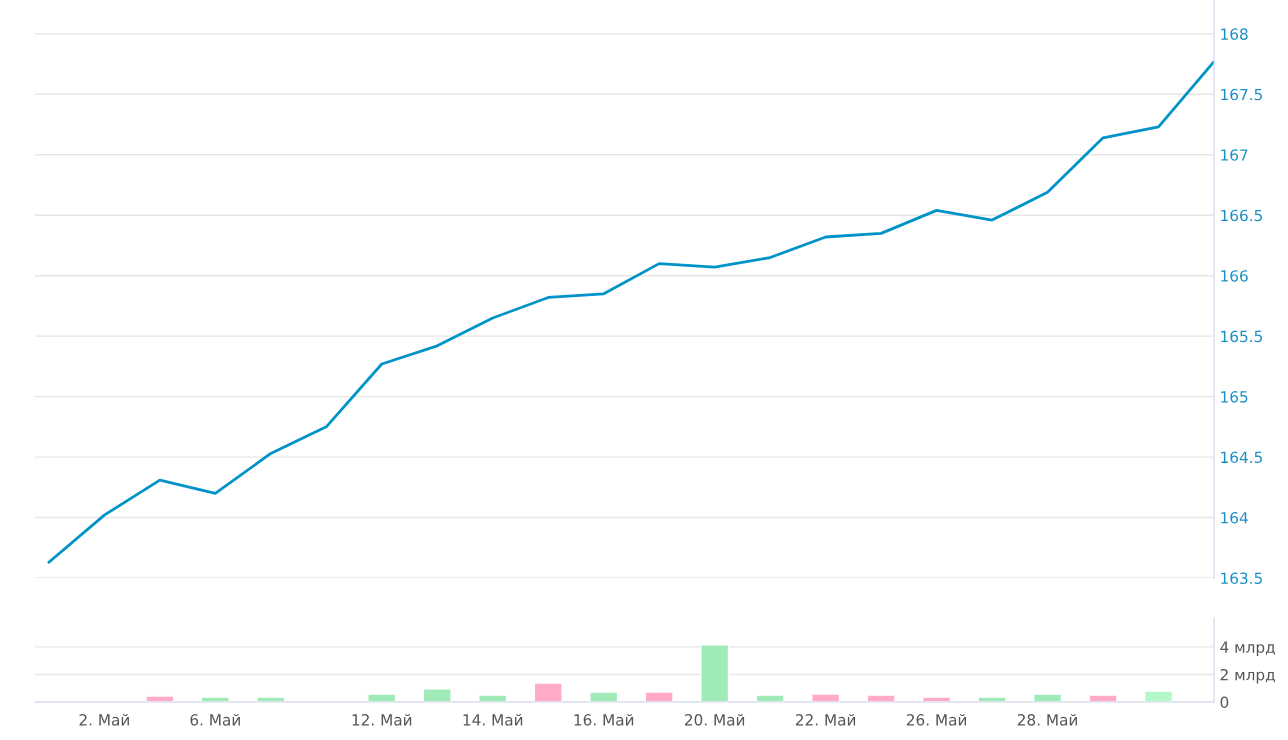  Describe the element at coordinates (1241, 215) in the screenshot. I see `y-tick-label: 166.5` at that location.